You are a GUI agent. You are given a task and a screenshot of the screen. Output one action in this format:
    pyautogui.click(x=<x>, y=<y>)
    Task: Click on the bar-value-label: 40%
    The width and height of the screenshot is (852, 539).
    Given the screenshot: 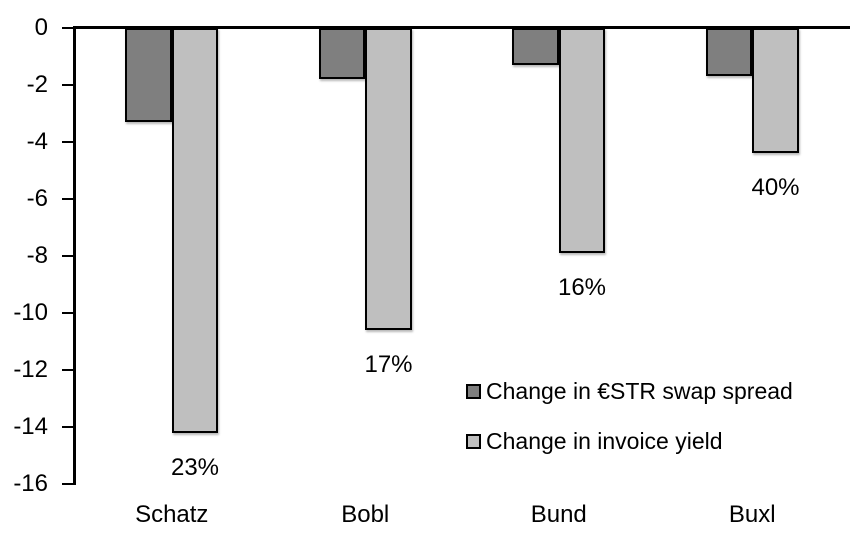 What is the action you would take?
    pyautogui.click(x=775, y=188)
    